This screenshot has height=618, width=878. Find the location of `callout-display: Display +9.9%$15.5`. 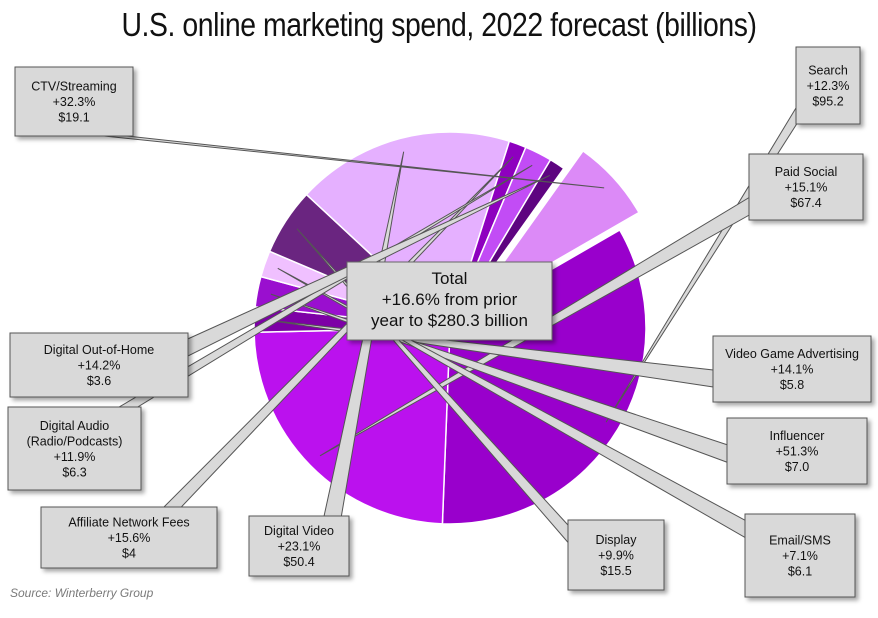

callout-display: Display +9.9%$15.5 is located at coordinates (616, 555).